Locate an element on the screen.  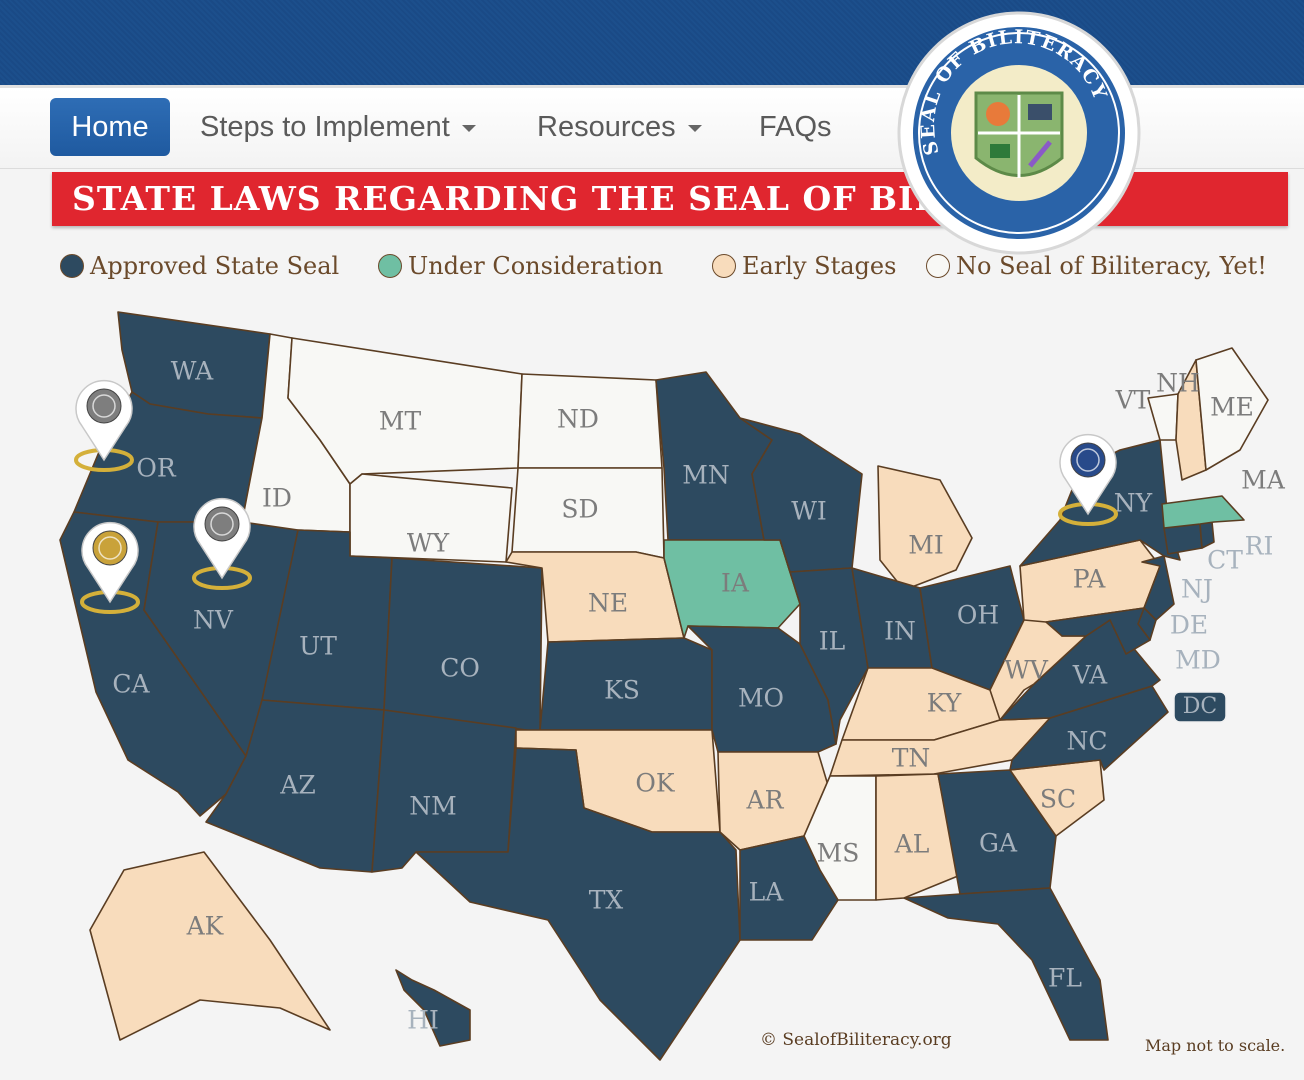
state-mi is located at coordinates (925, 528).